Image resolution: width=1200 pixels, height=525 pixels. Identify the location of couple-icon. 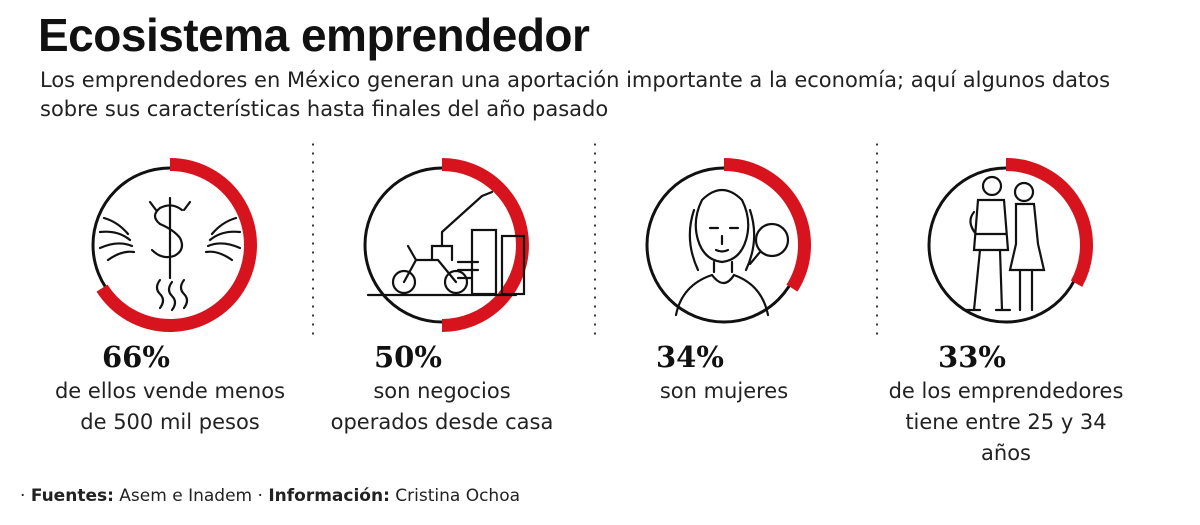
(1005, 243).